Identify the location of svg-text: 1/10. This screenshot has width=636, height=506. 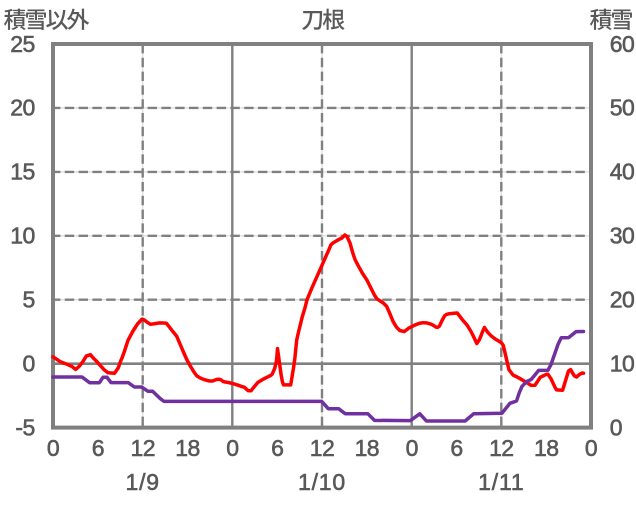
(322, 482).